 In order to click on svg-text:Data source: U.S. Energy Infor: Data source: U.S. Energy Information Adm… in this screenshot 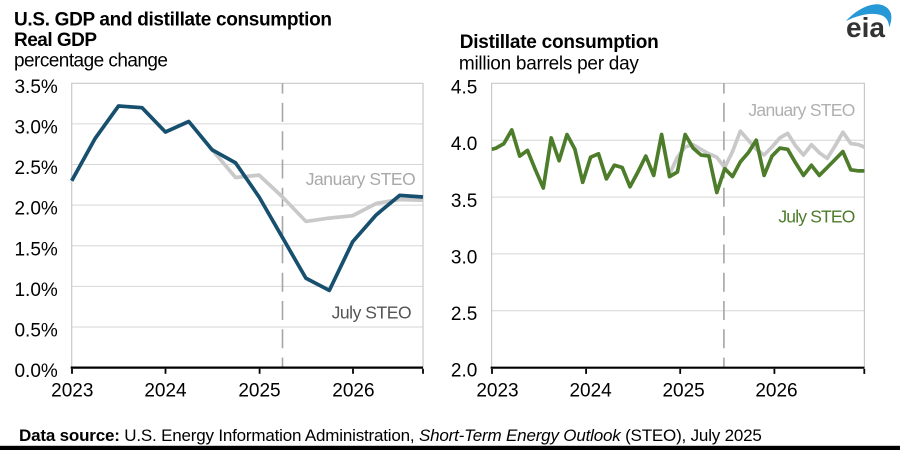, I will do `click(390, 435)`.